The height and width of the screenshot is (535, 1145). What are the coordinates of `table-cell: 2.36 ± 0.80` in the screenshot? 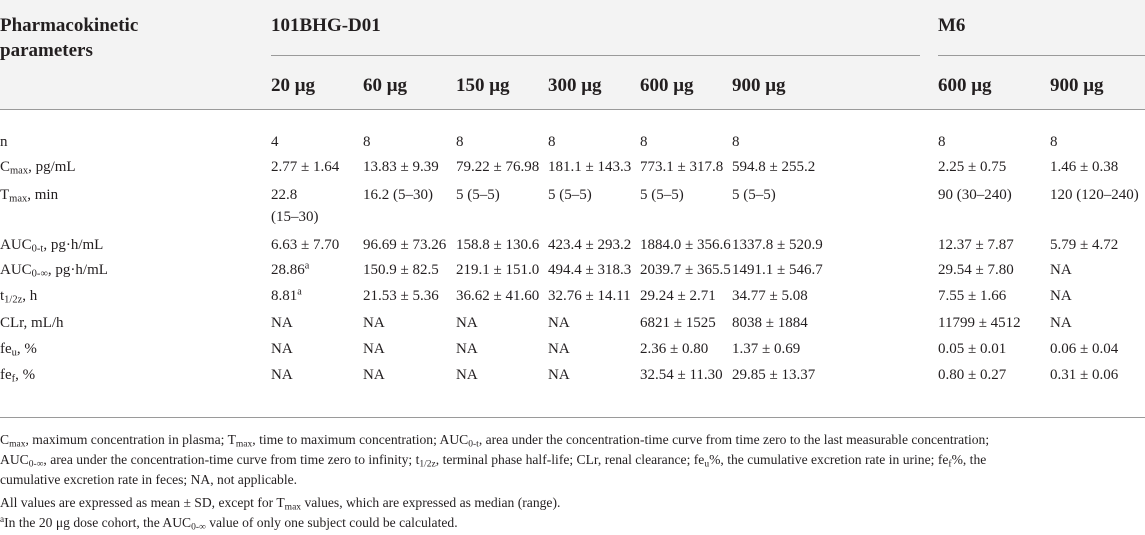 It's located at (674, 349).